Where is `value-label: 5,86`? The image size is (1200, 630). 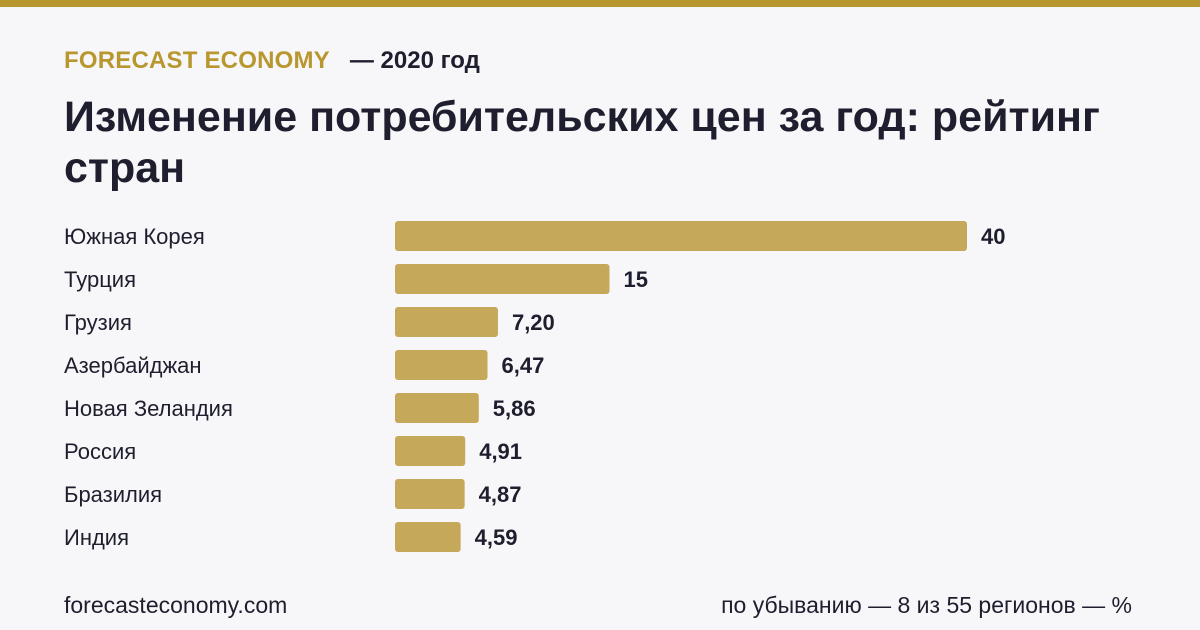
value-label: 5,86 is located at coordinates (514, 408).